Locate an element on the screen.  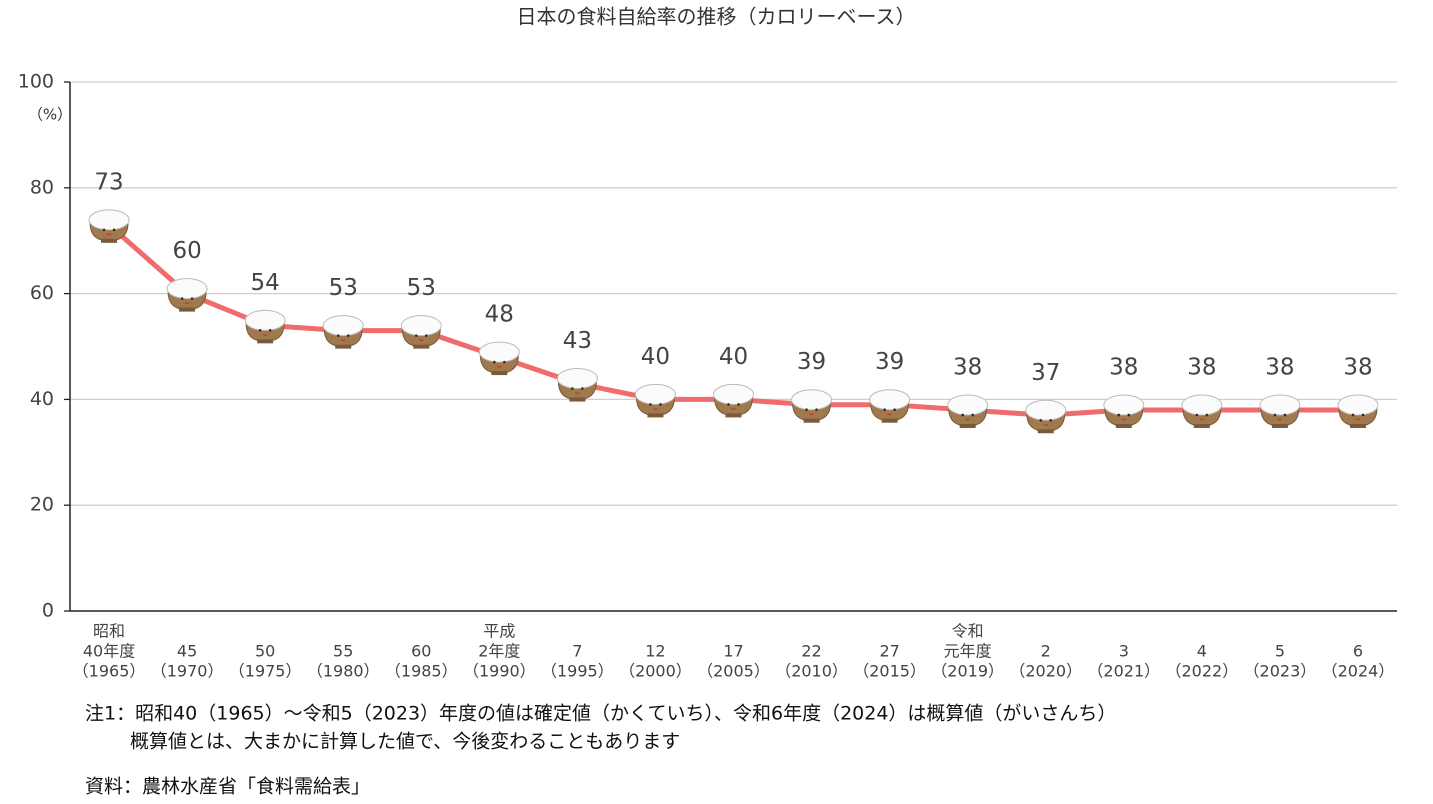
note: 概算値とは、大まかに計算した値で、今後変わることもあります is located at coordinates (405, 742).